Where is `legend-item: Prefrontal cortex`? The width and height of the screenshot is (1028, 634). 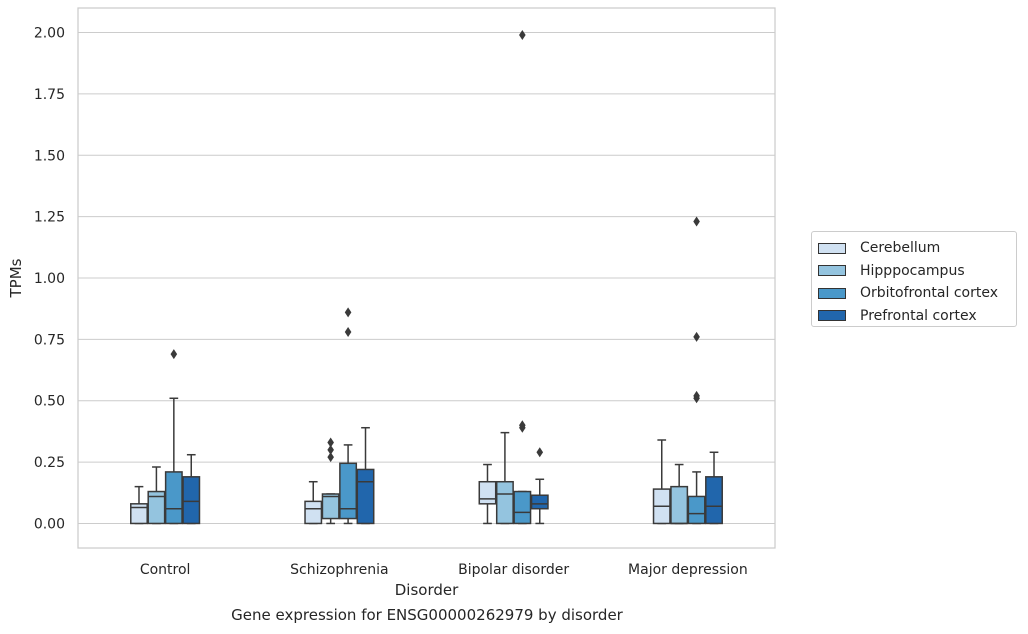 legend-item: Prefrontal cortex is located at coordinates (917, 316).